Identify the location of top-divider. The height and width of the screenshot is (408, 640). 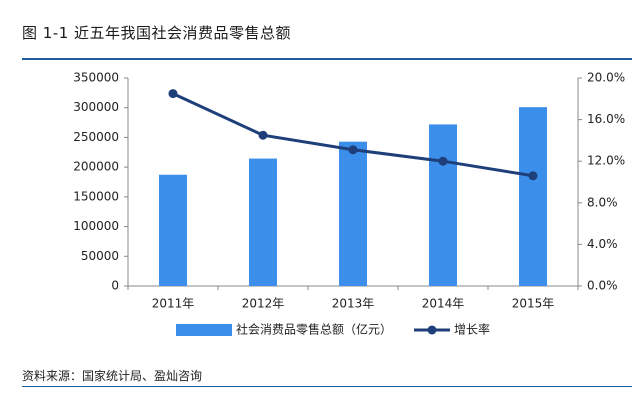
(327, 59).